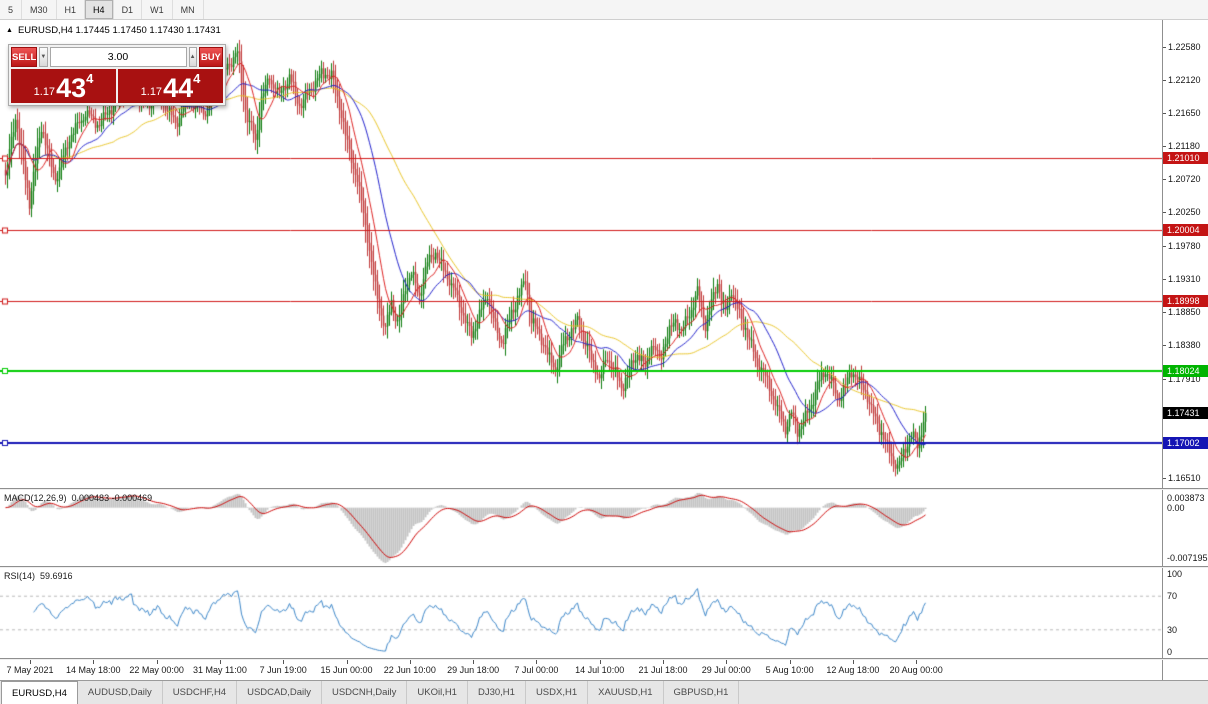 Image resolution: width=1208 pixels, height=704 pixels. What do you see at coordinates (853, 670) in the screenshot?
I see `time-axis-label: 12 Aug 18:00` at bounding box center [853, 670].